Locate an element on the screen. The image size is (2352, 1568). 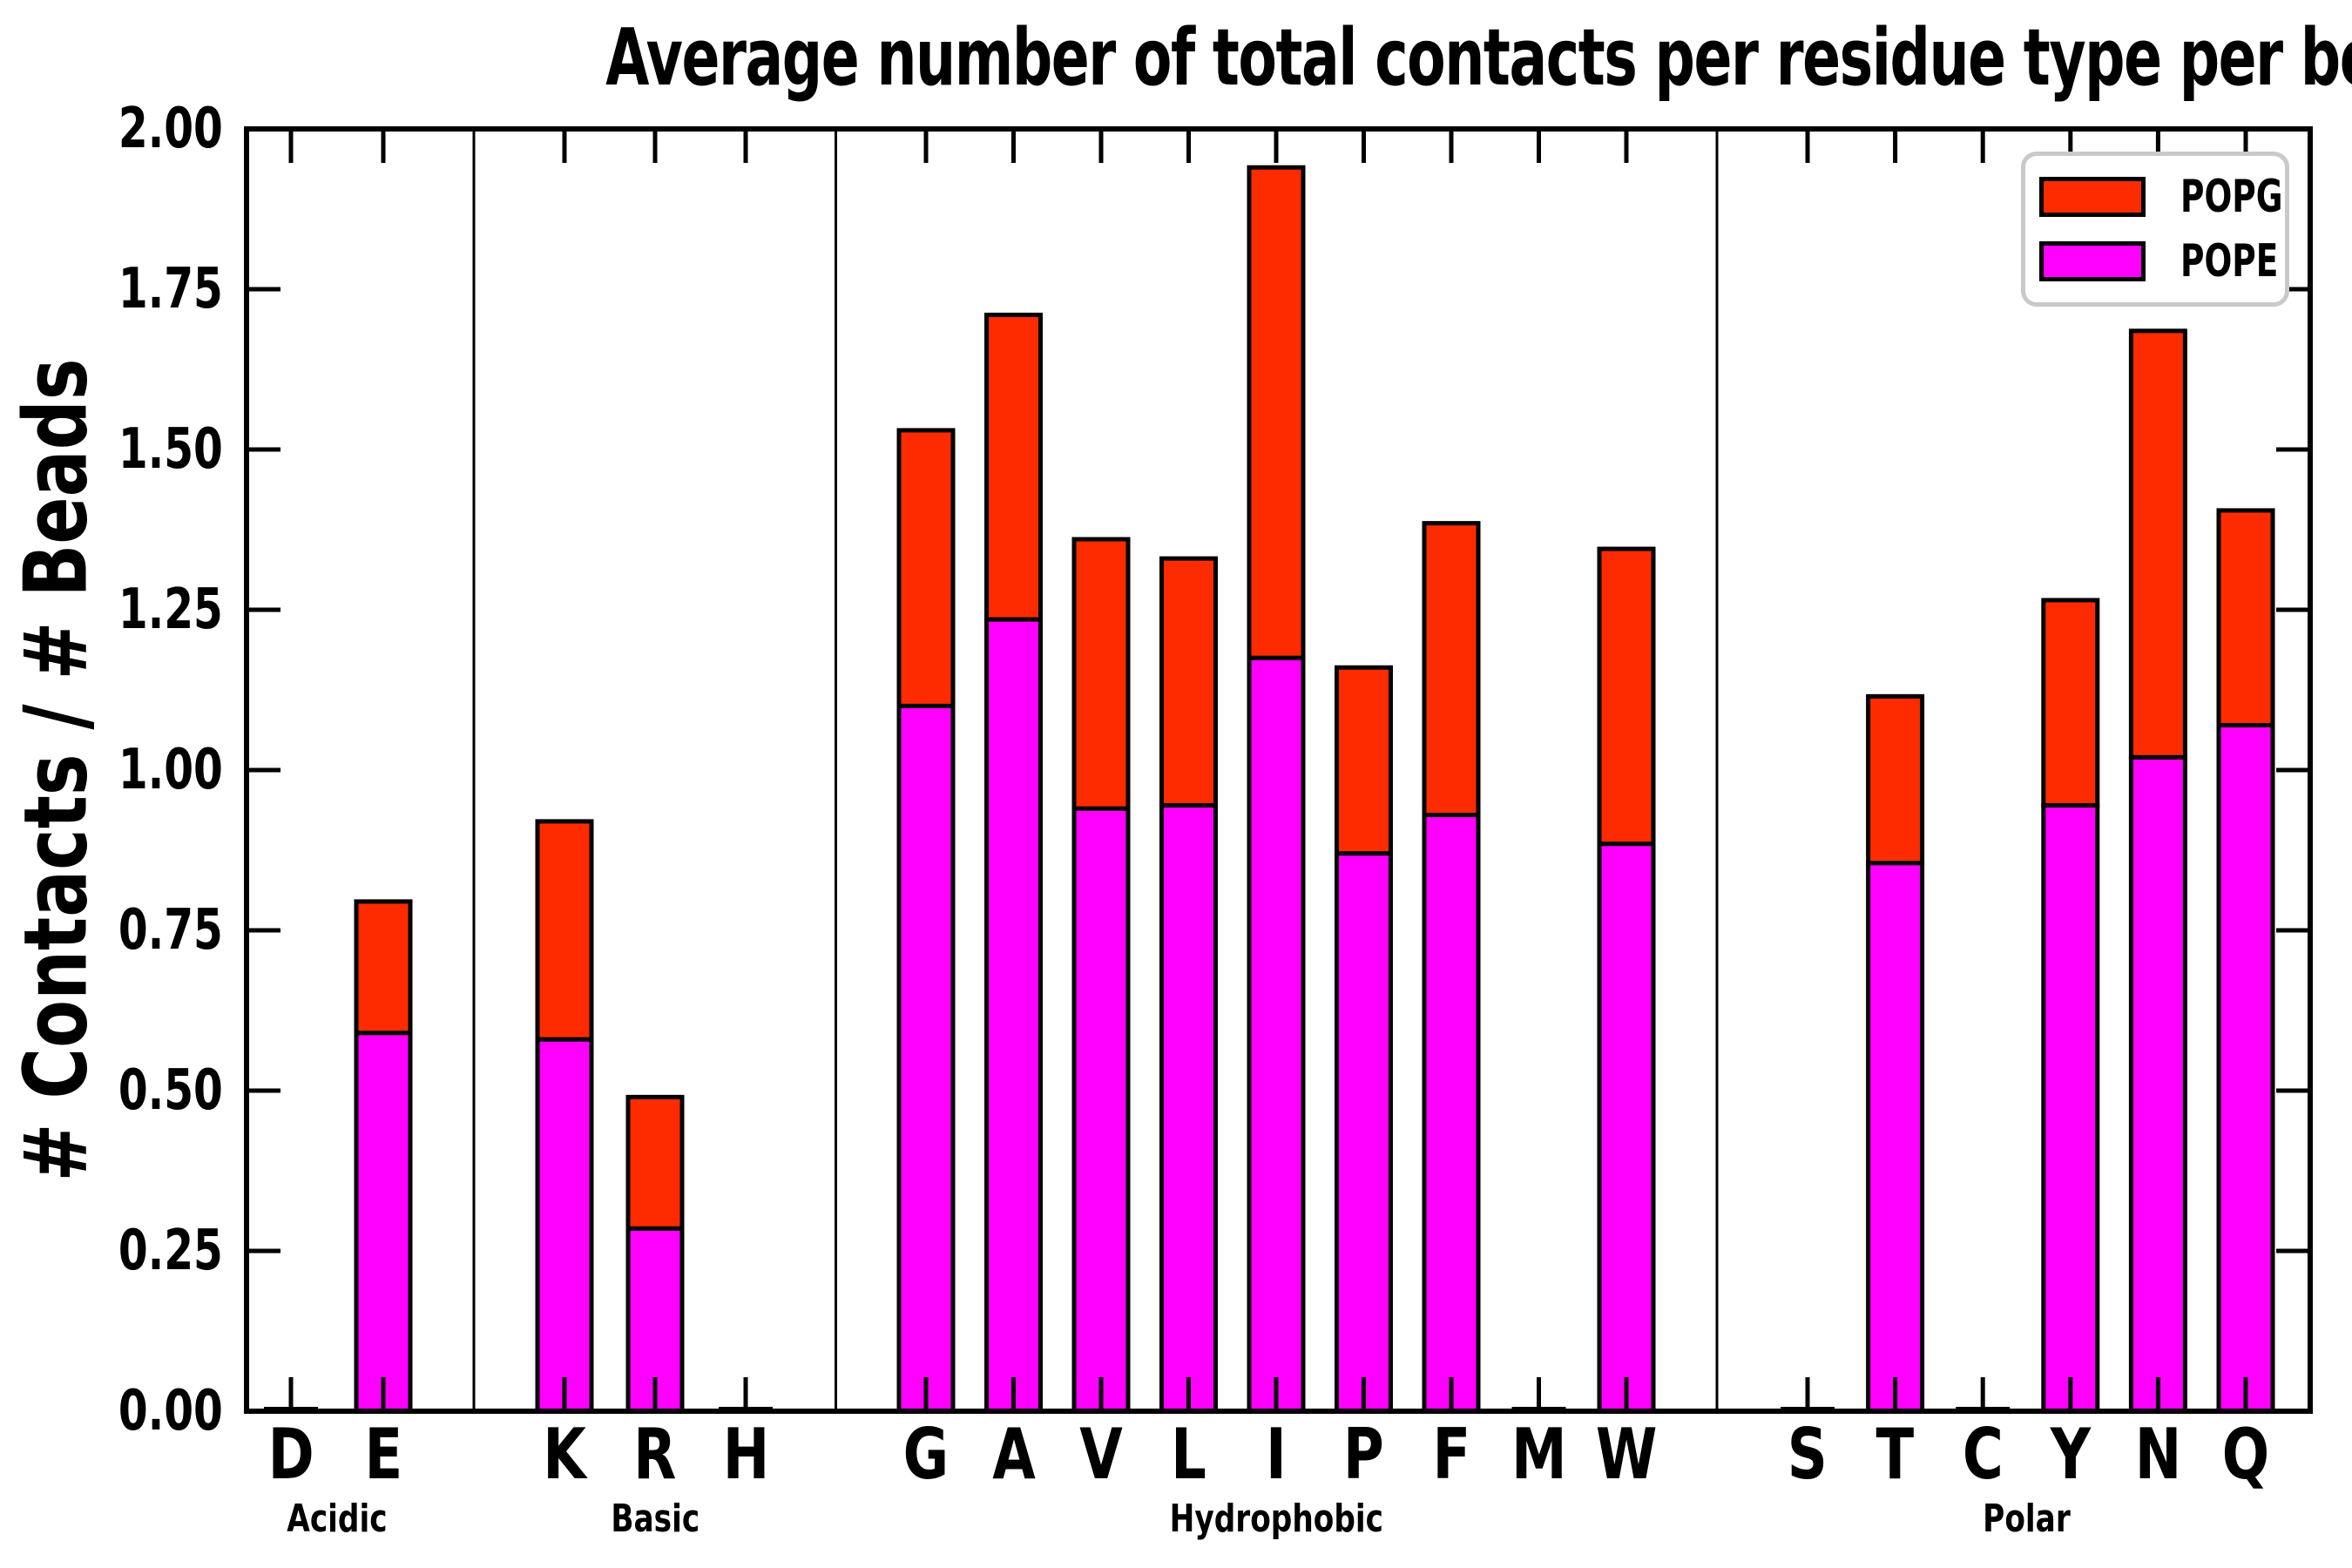
bar-T-popg is located at coordinates (1895, 780).